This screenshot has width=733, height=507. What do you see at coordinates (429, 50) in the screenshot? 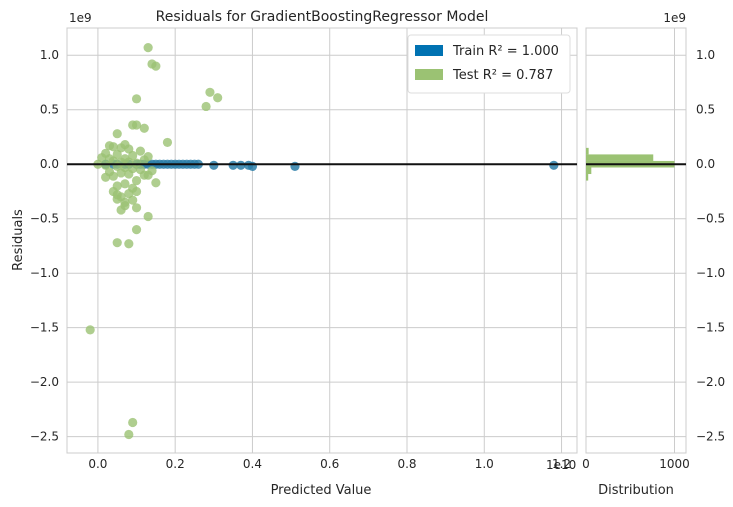
I see `legend-swatch-train` at bounding box center [429, 50].